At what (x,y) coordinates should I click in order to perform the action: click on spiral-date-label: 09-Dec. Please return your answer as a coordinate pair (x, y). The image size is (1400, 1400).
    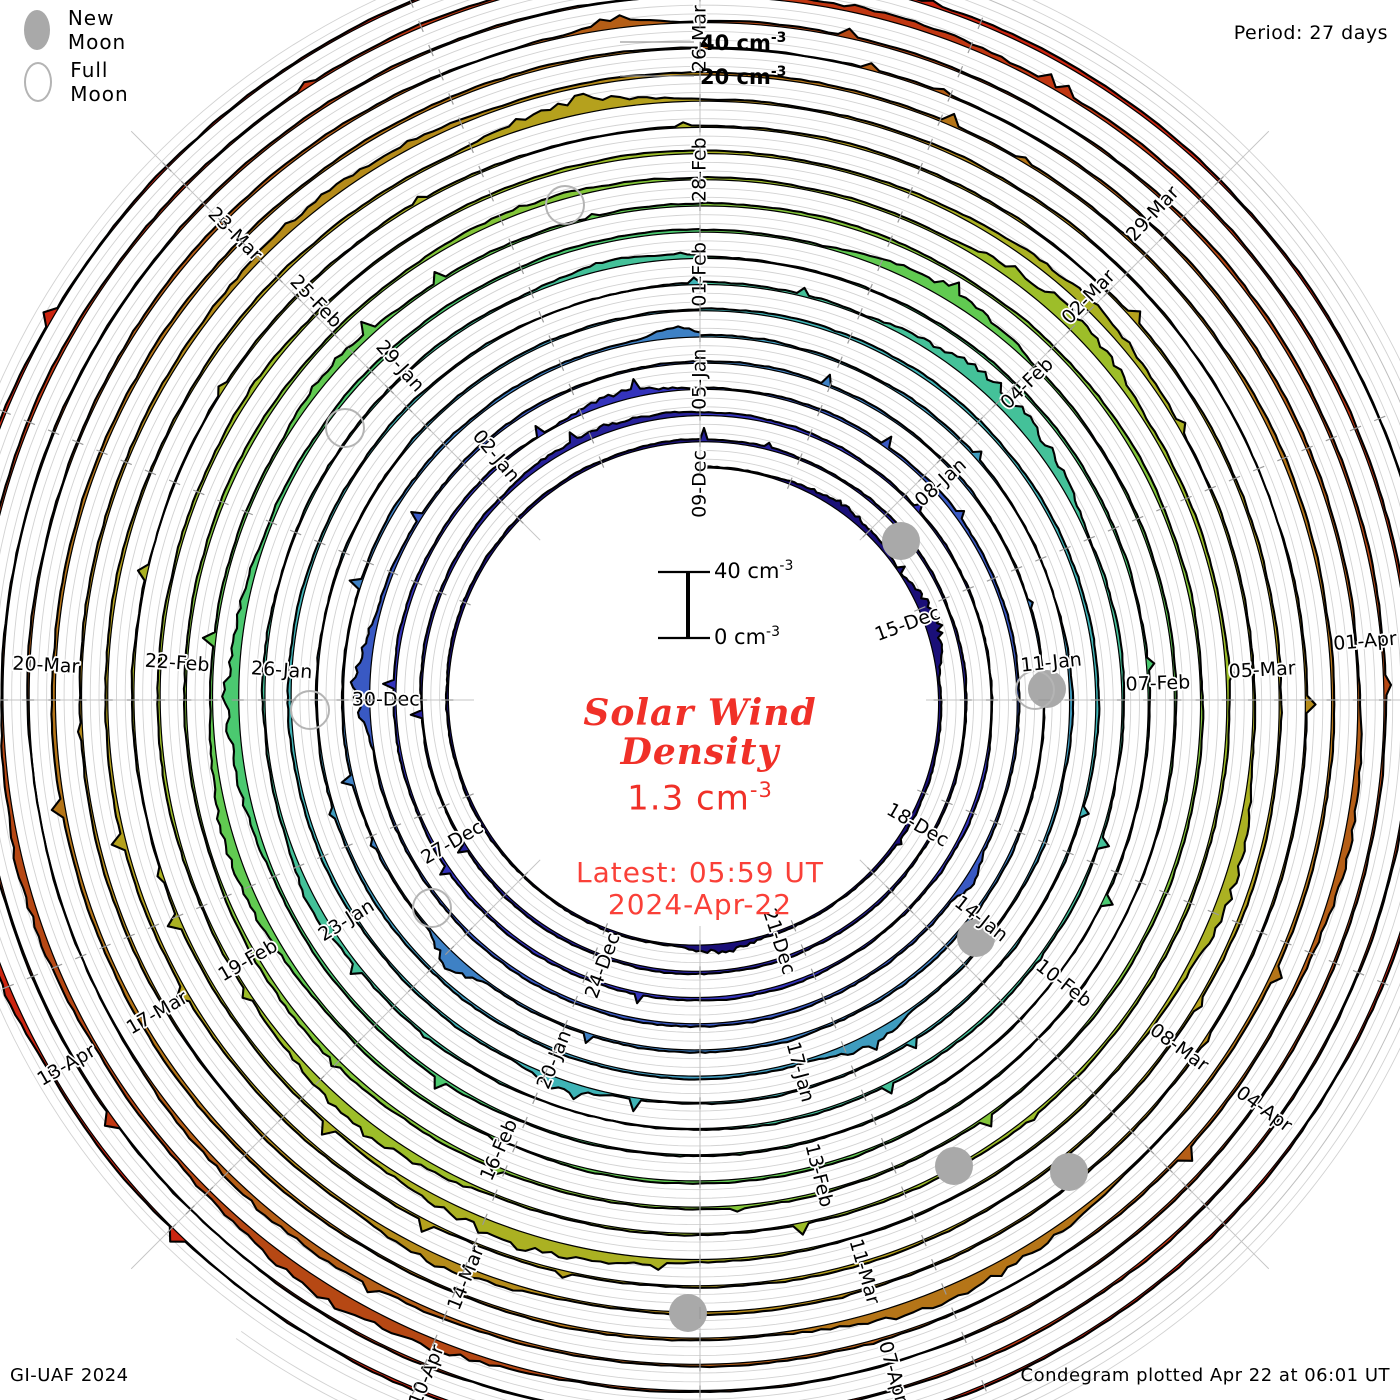
    Looking at the image, I should click on (700, 484).